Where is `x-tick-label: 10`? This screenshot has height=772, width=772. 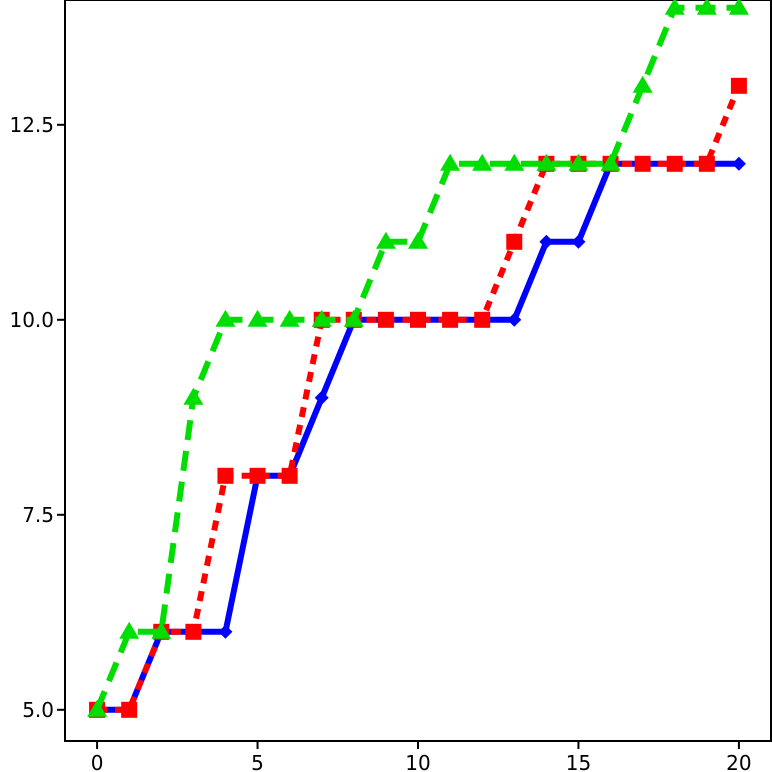 x-tick-label: 10 is located at coordinates (417, 761).